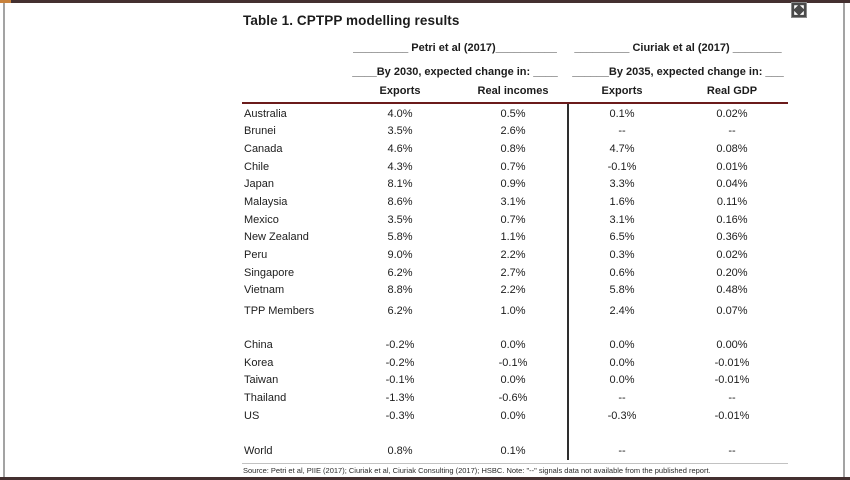 This screenshot has width=850, height=480. What do you see at coordinates (732, 345) in the screenshot?
I see `cell-value: 0.00%` at bounding box center [732, 345].